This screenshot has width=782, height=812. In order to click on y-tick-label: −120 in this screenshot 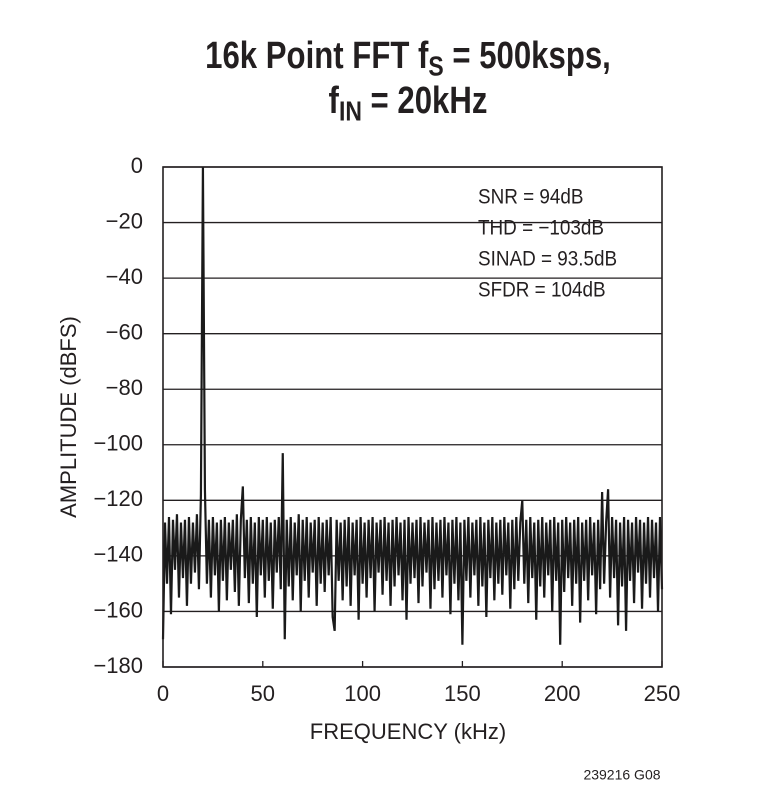, I will do `click(118, 498)`.